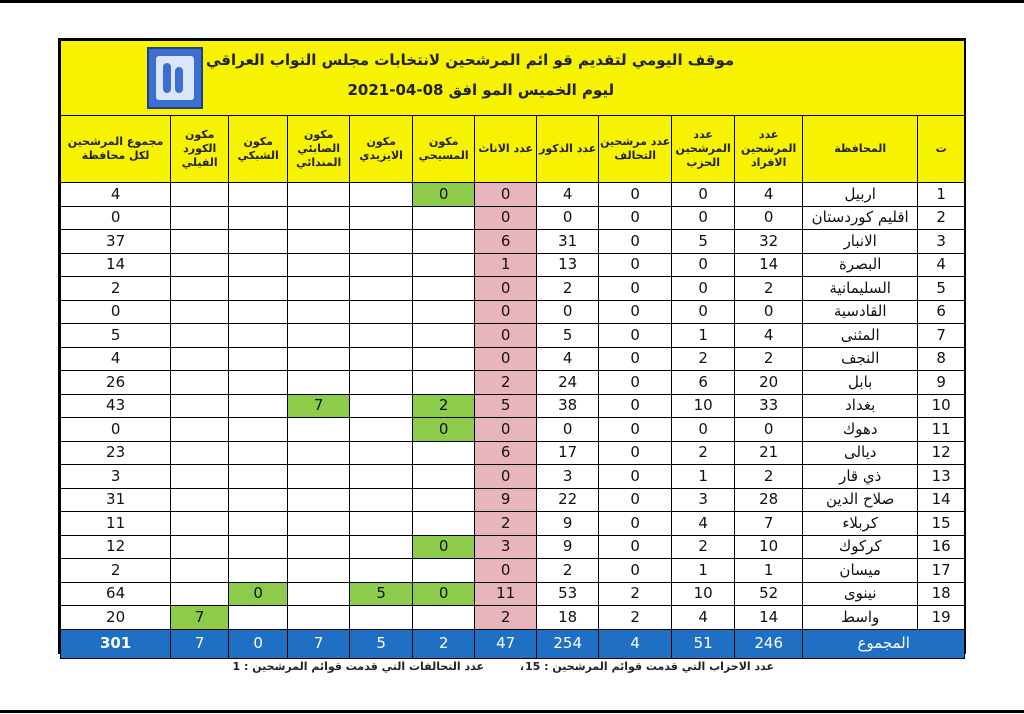  I want to click on cell-christian: 0, so click(444, 194).